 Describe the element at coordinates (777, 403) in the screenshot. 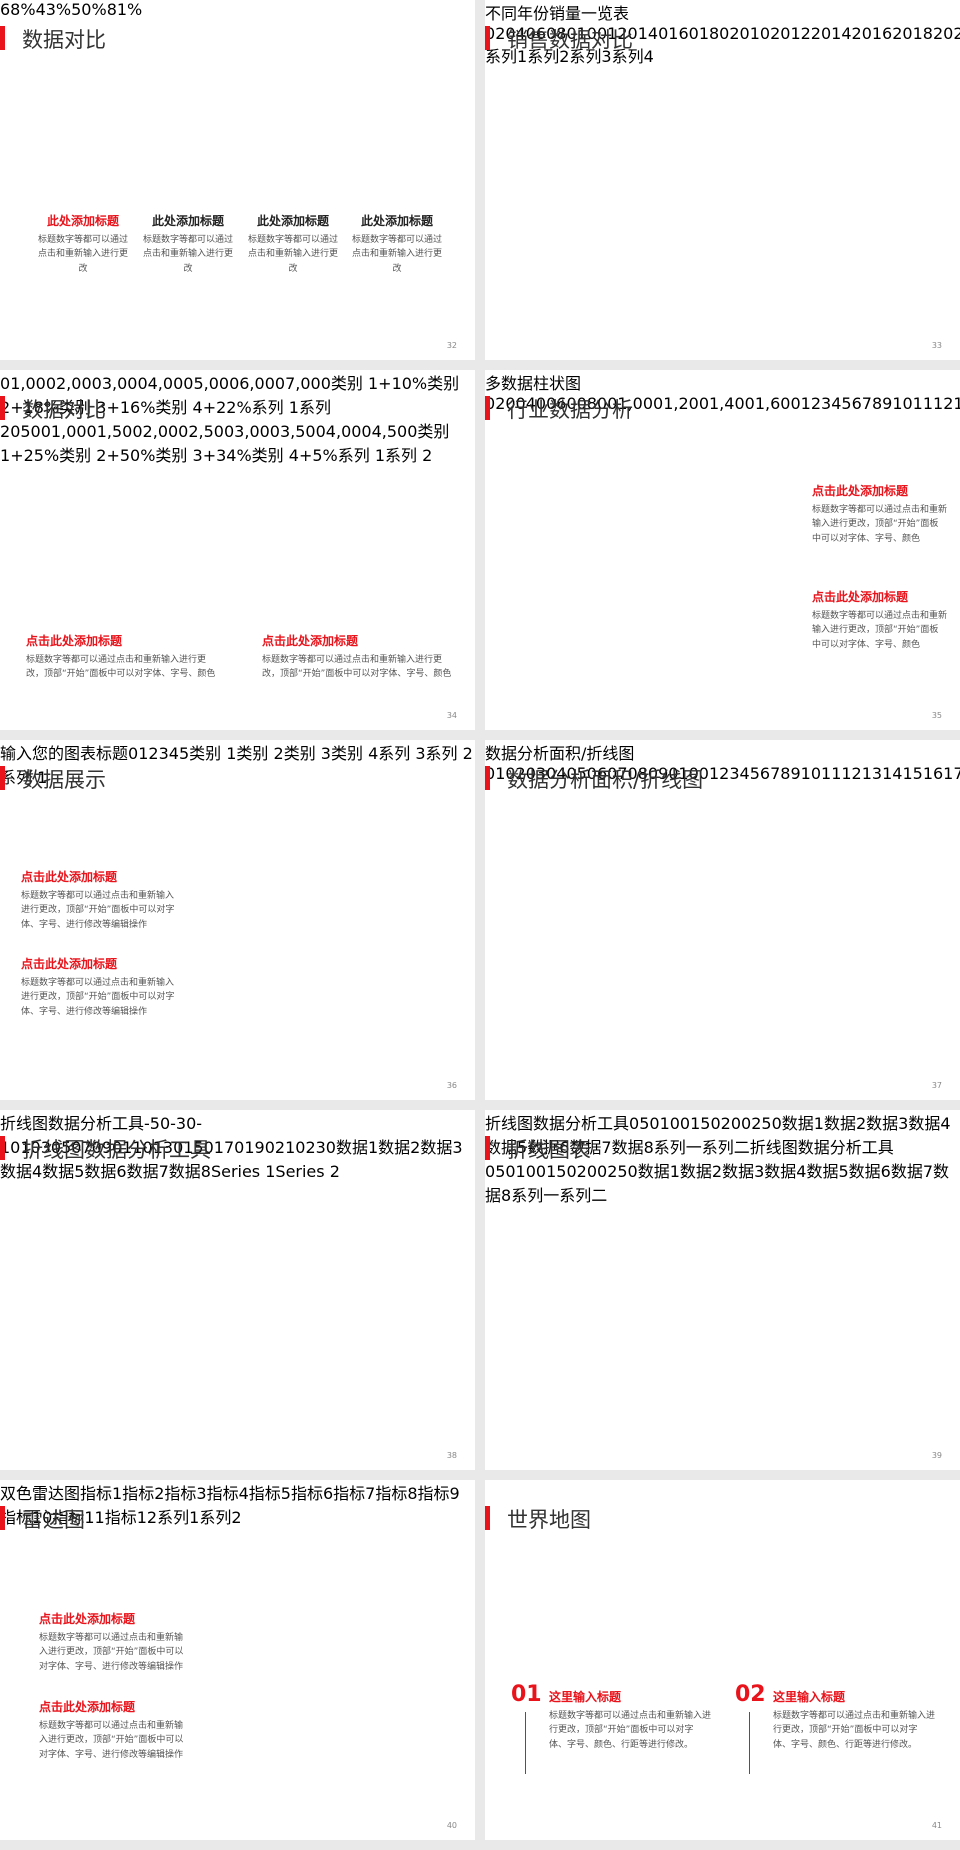

I see `y-tick-label: 1,600` at that location.